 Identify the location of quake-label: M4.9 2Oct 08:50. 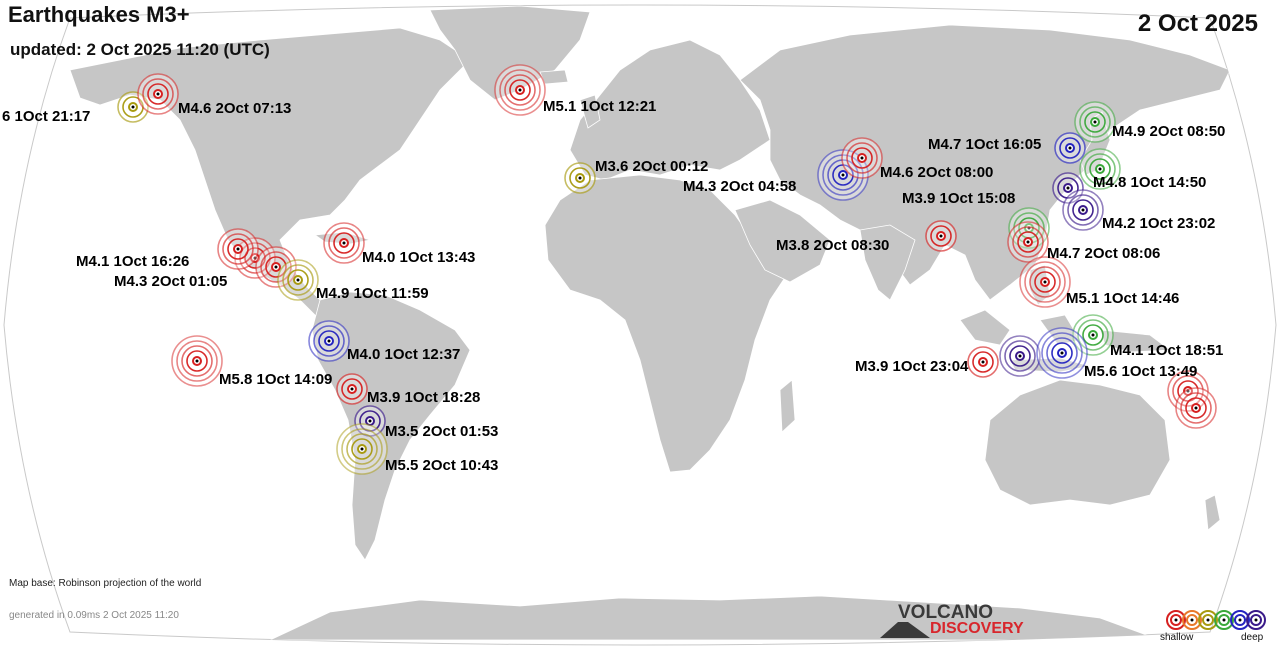
(1168, 131).